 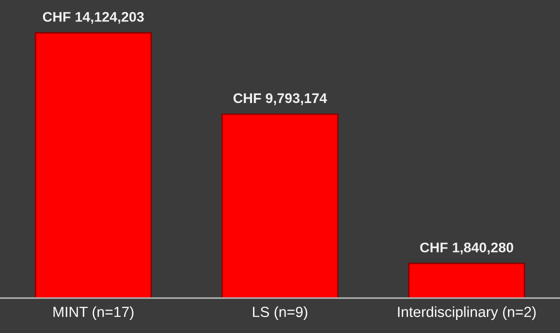 What do you see at coordinates (467, 248) in the screenshot?
I see `data-label: CHF 1,840,280` at bounding box center [467, 248].